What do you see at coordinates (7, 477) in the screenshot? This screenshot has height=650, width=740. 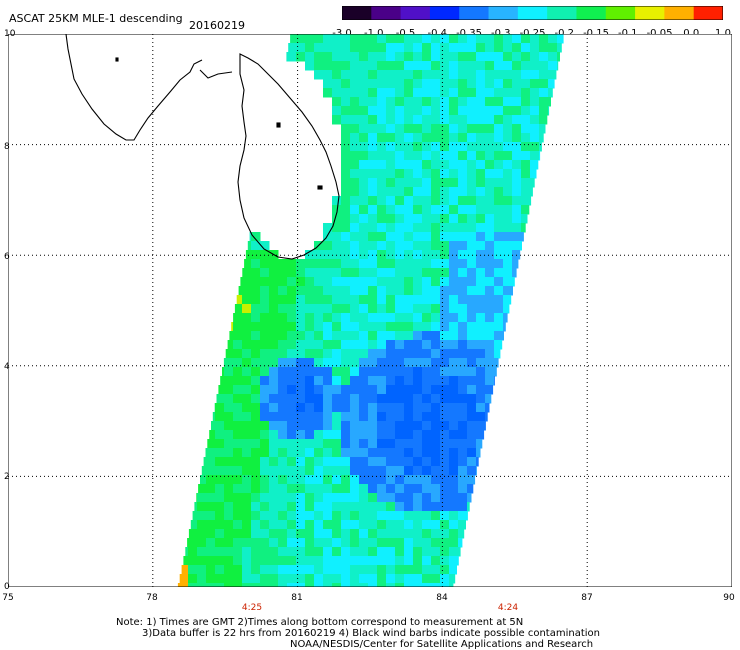 I see `y-tick-label: 2` at bounding box center [7, 477].